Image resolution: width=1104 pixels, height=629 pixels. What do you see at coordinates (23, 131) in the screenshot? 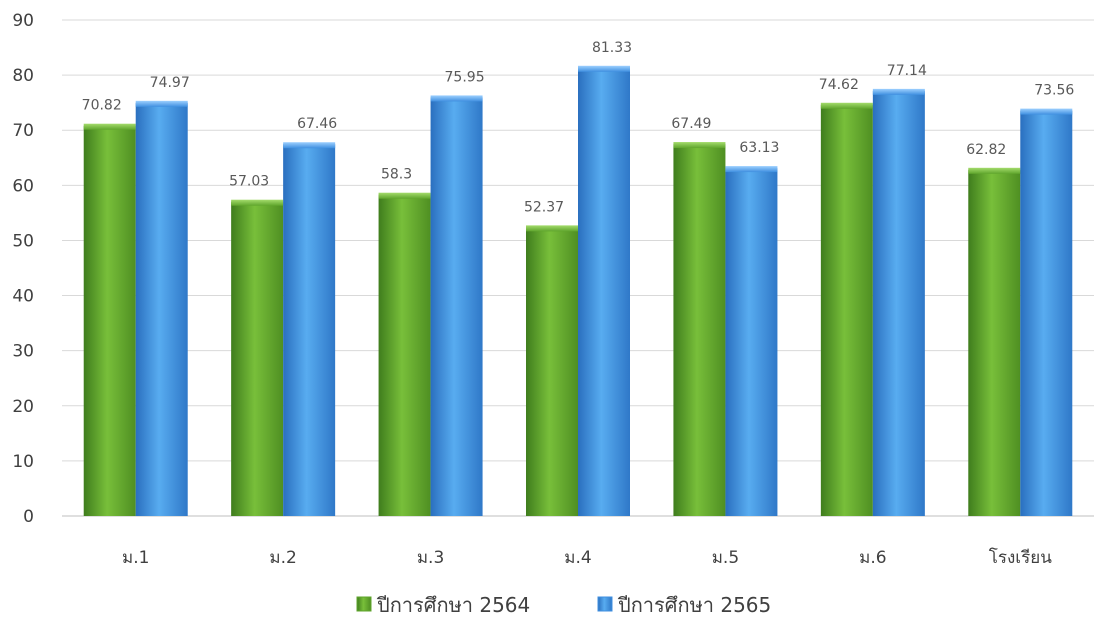
I see `y-tick-label: 70` at bounding box center [23, 131].